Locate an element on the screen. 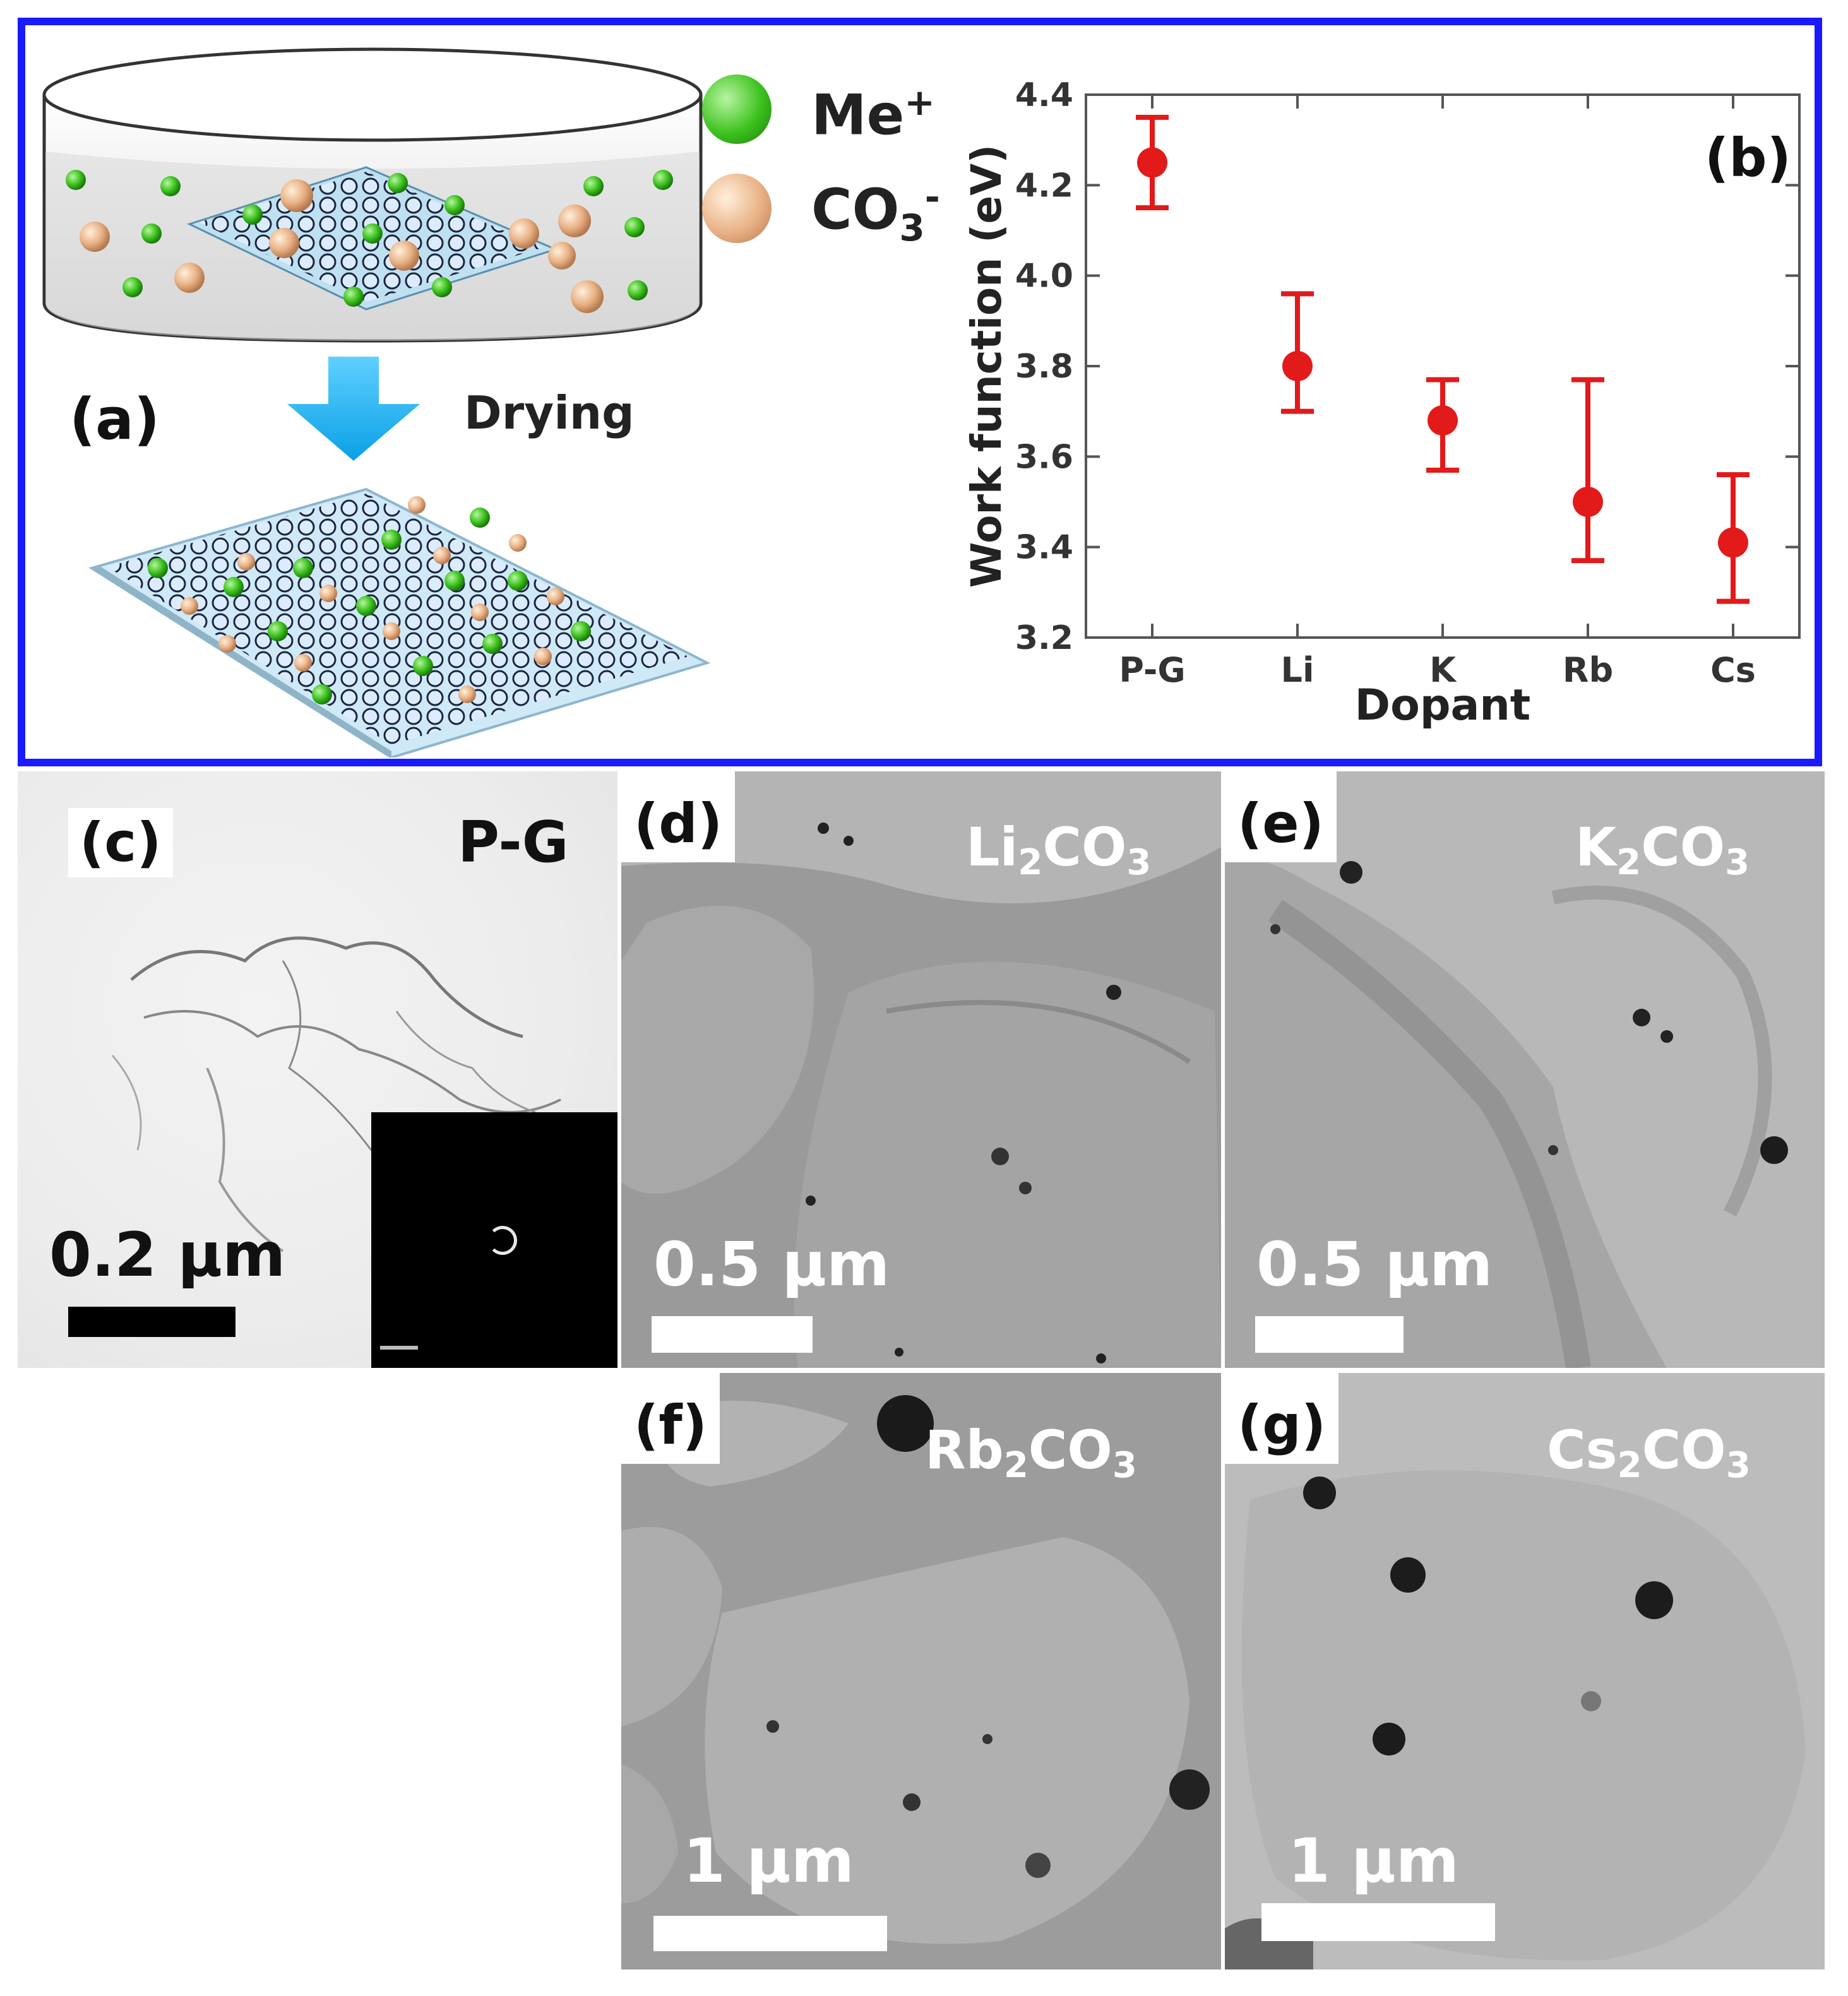 Image resolution: width=1848 pixels, height=1996 pixels. ions-in-solution is located at coordinates (369, 241).